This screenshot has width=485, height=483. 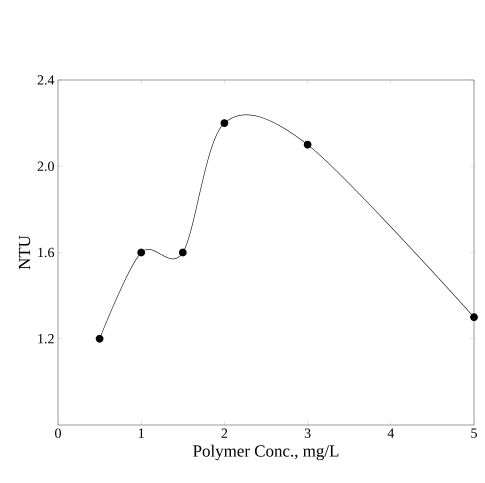 What do you see at coordinates (46, 253) in the screenshot?
I see `y-tick-label: 1.6` at bounding box center [46, 253].